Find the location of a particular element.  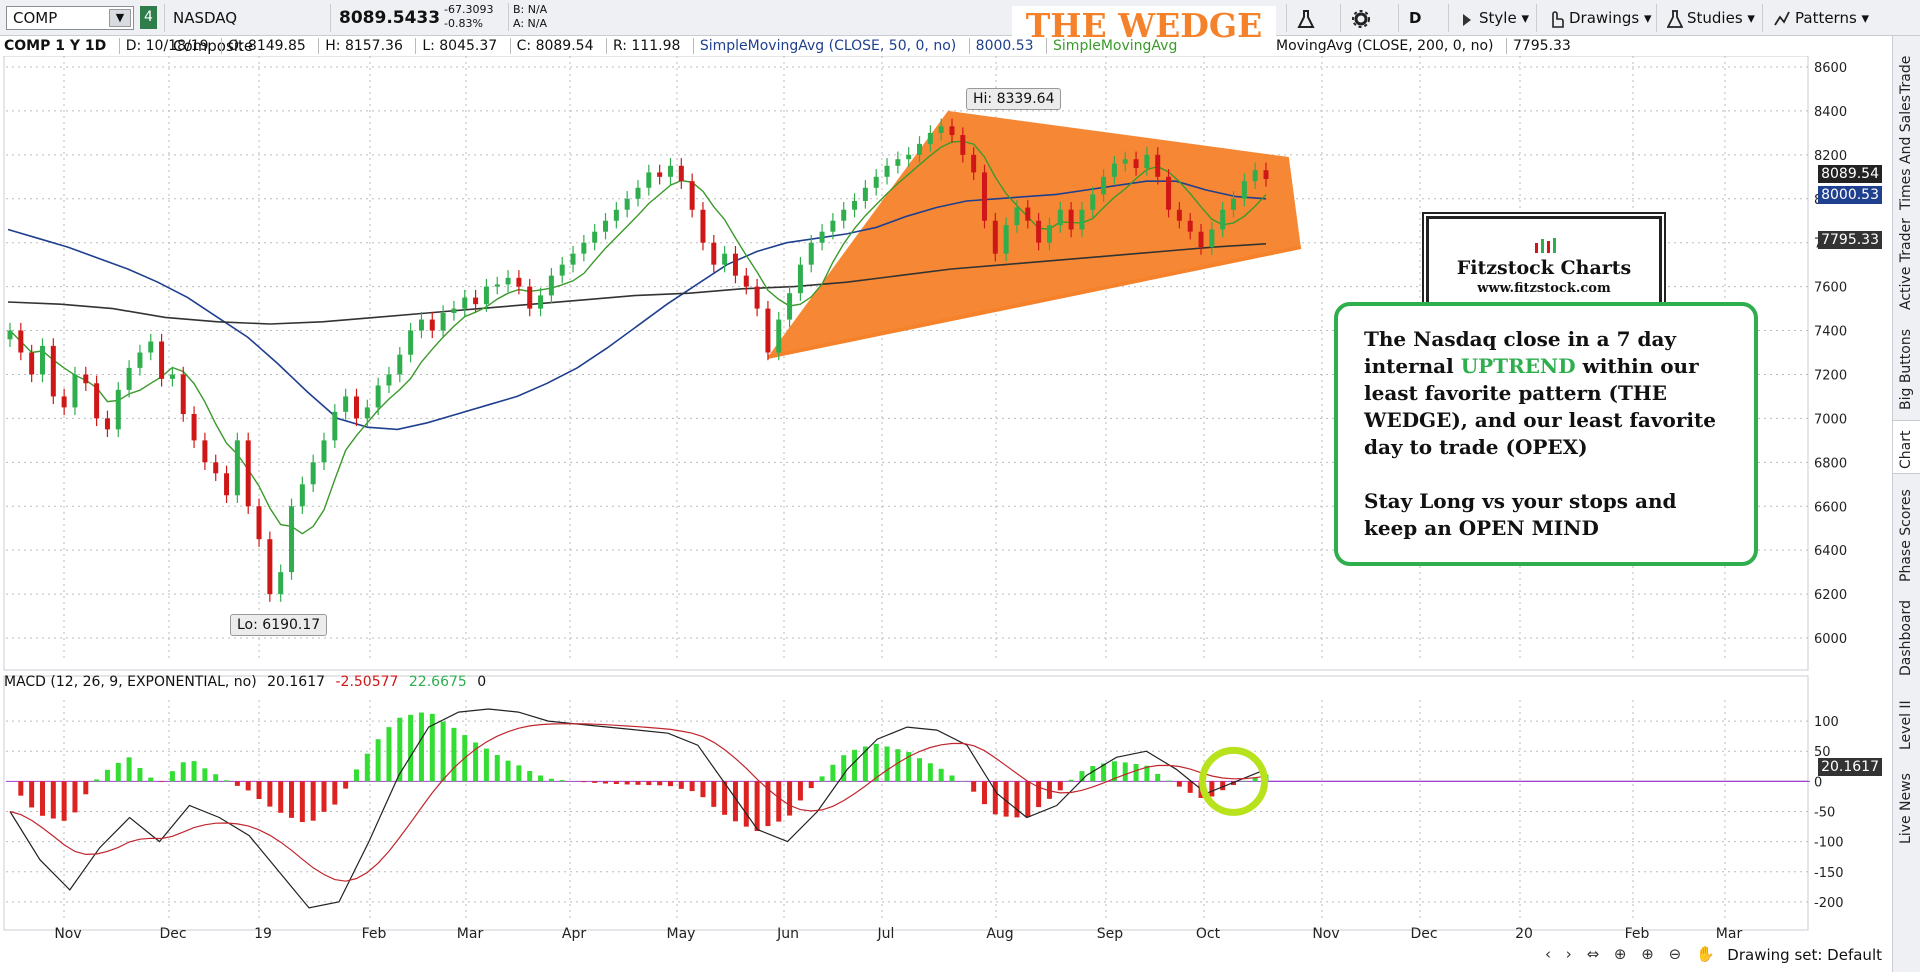

style-button: Style ▾ is located at coordinates (1493, 18).